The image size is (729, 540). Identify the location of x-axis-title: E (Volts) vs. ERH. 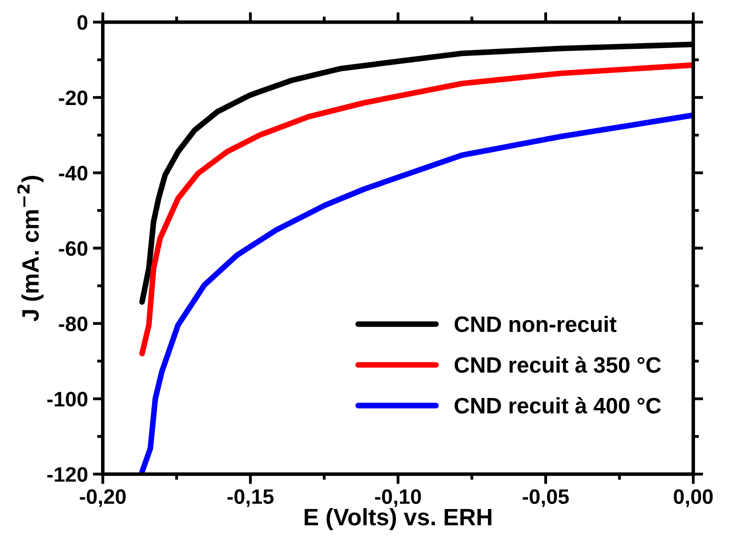
(398, 519).